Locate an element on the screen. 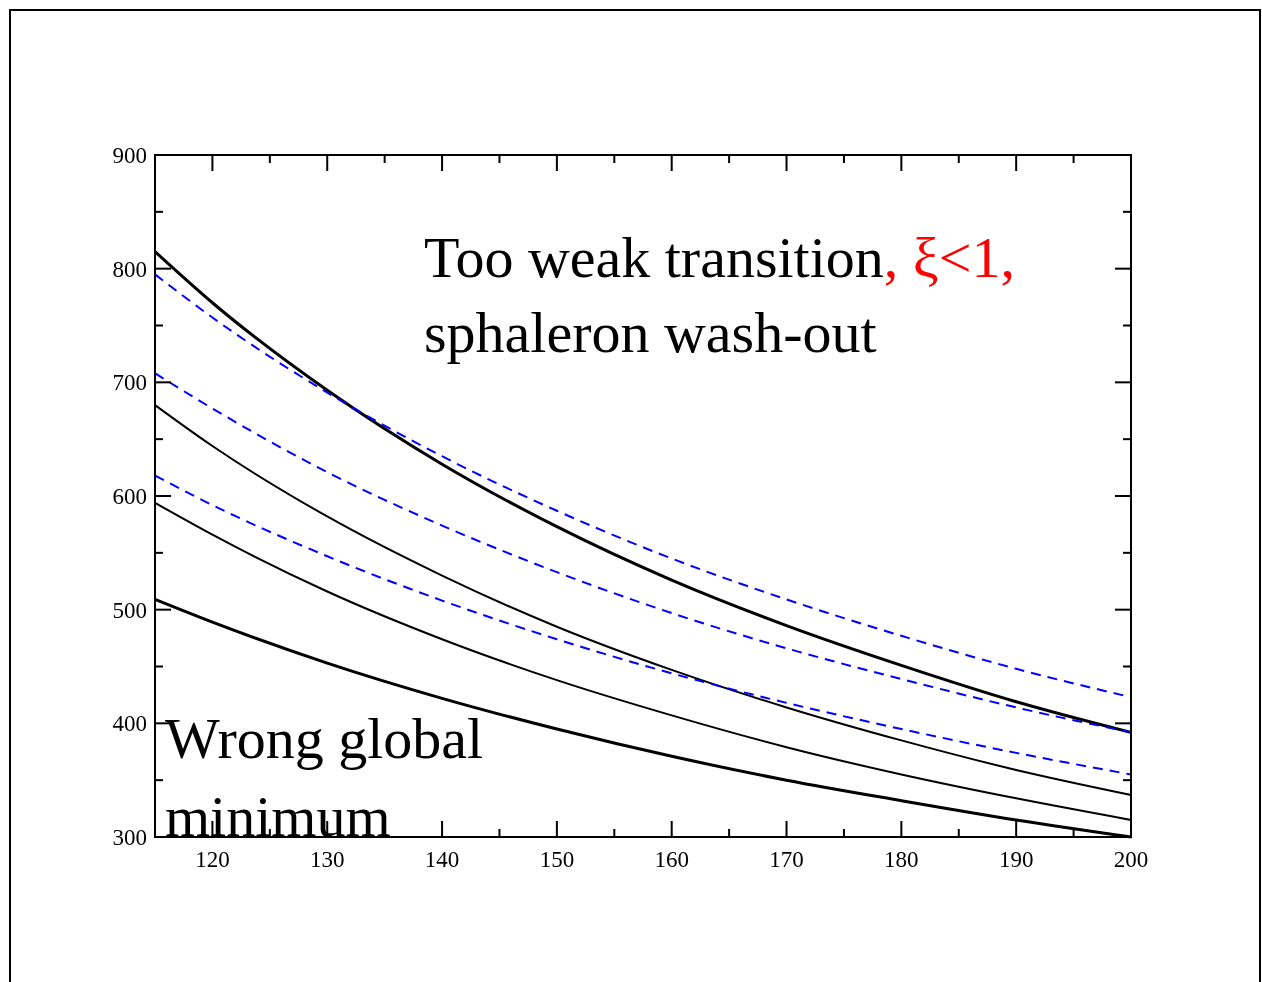 The height and width of the screenshot is (982, 1262). x-tick-label: 160 is located at coordinates (671, 859).